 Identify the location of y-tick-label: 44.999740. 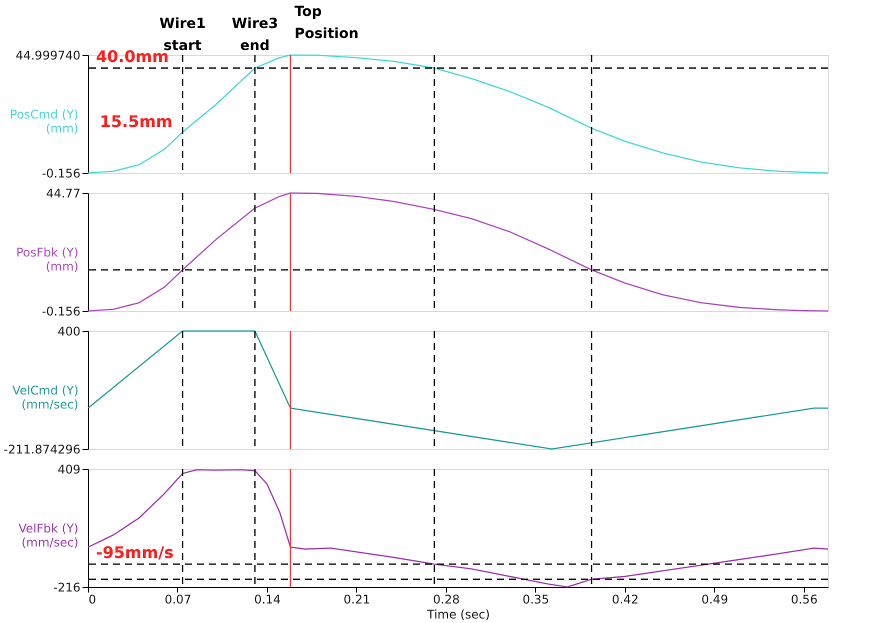
(48, 55).